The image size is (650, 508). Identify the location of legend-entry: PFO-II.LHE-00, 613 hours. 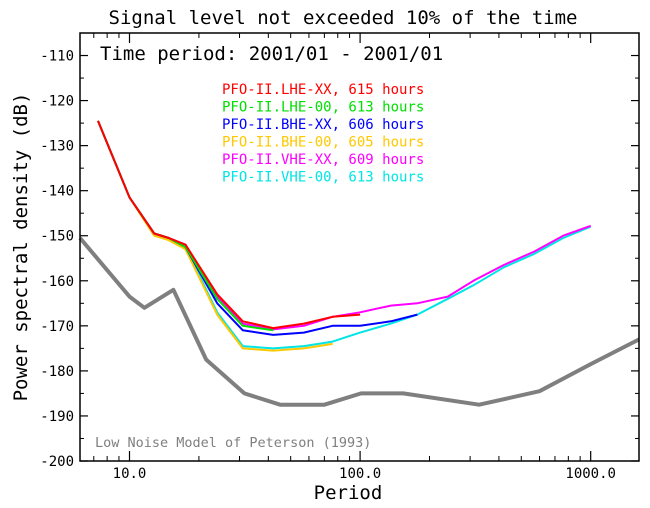
(323, 108).